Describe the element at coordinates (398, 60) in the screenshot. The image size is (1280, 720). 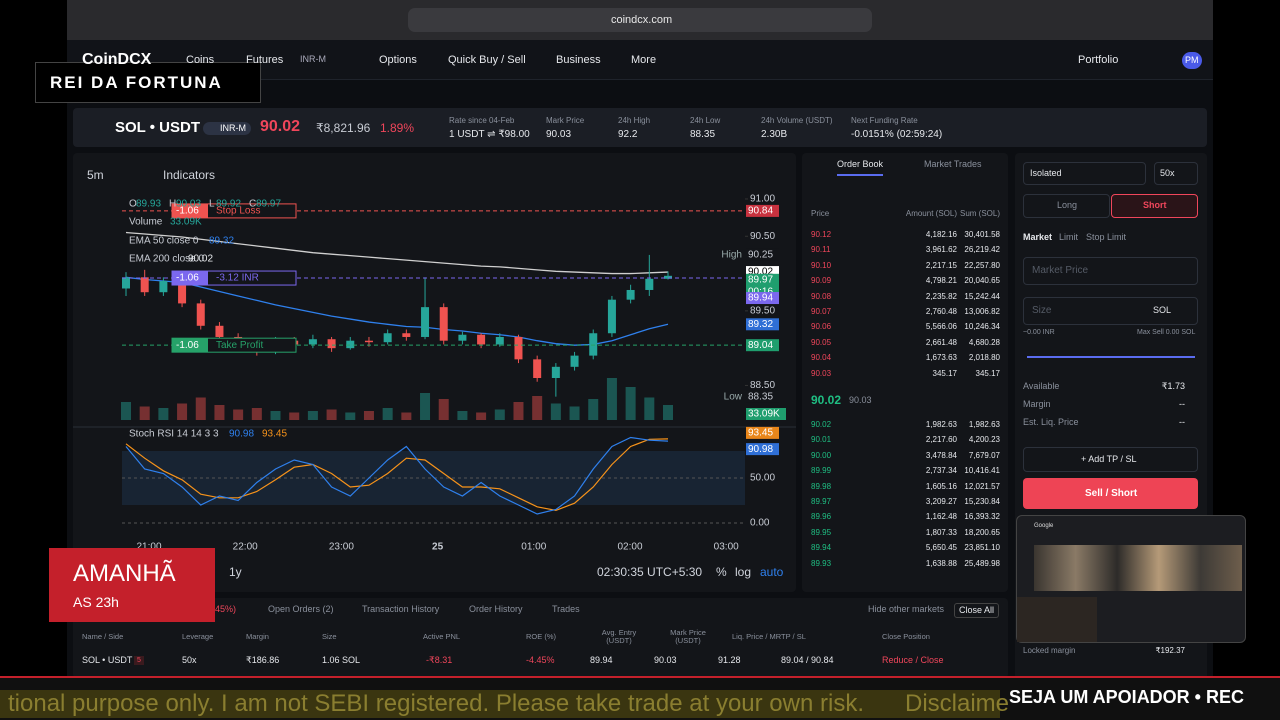
I see `nav-item: Options` at that location.